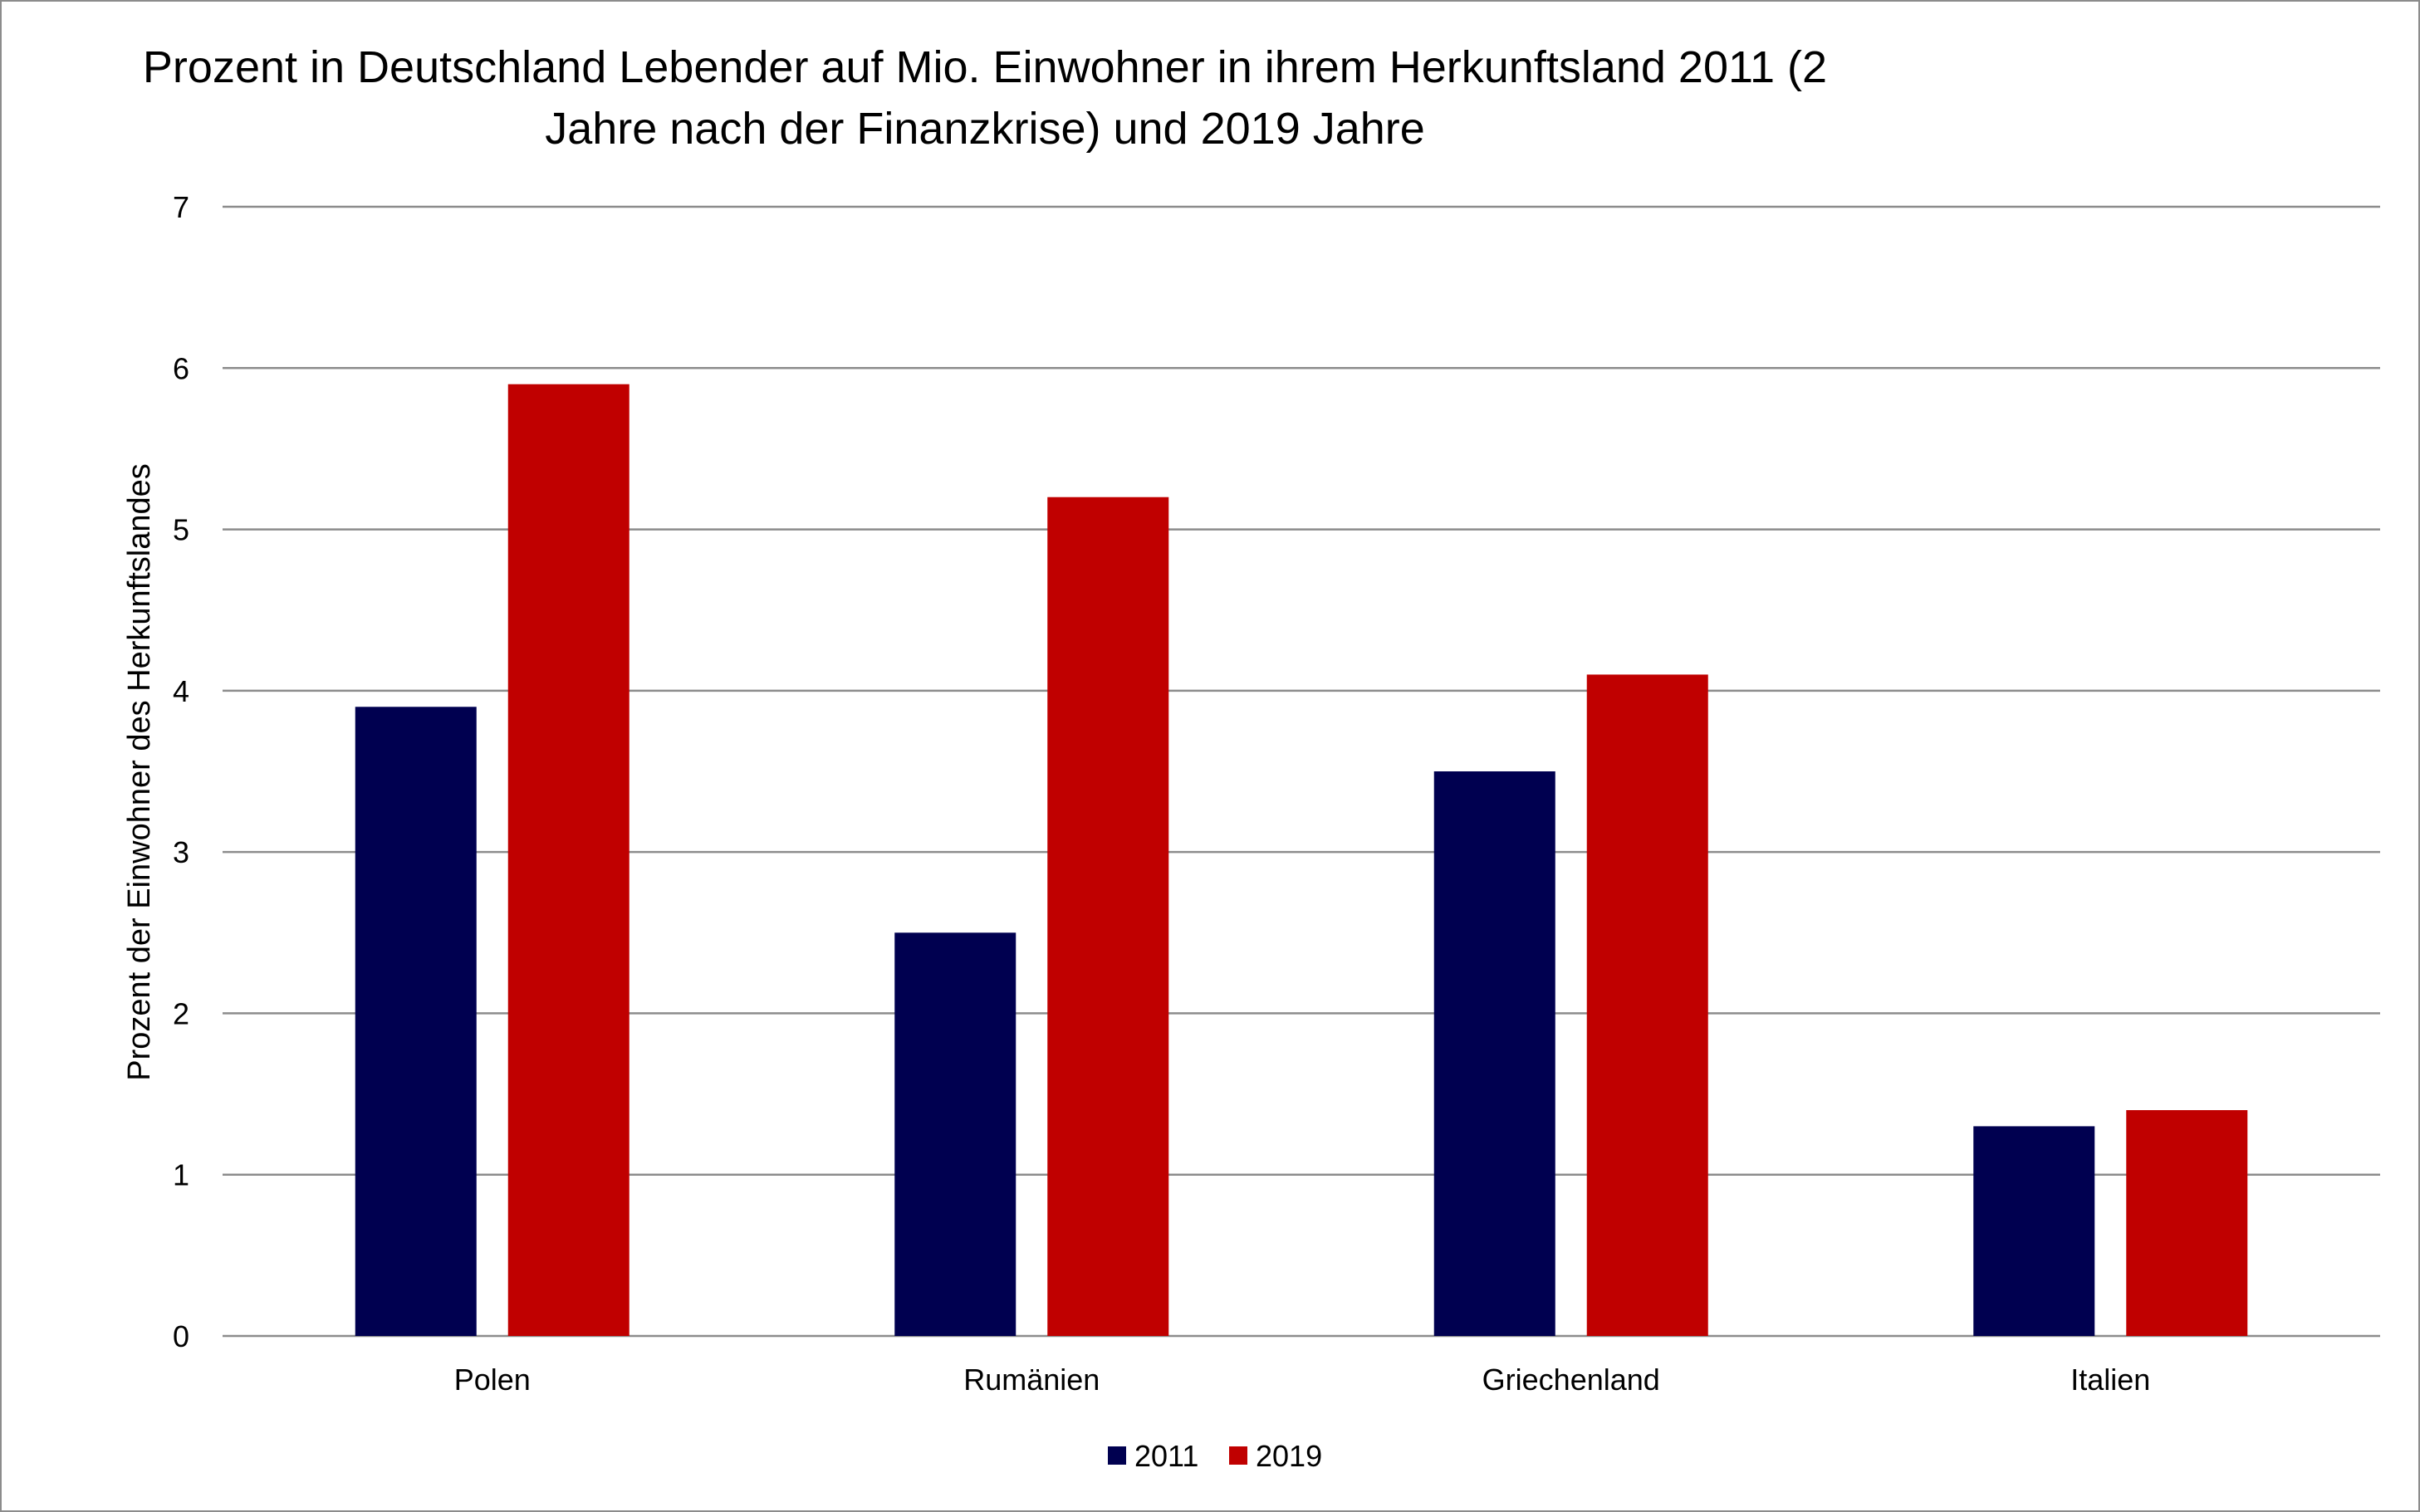 Image resolution: width=2420 pixels, height=1512 pixels. Describe the element at coordinates (181, 691) in the screenshot. I see `y-tick-label: 4` at that location.